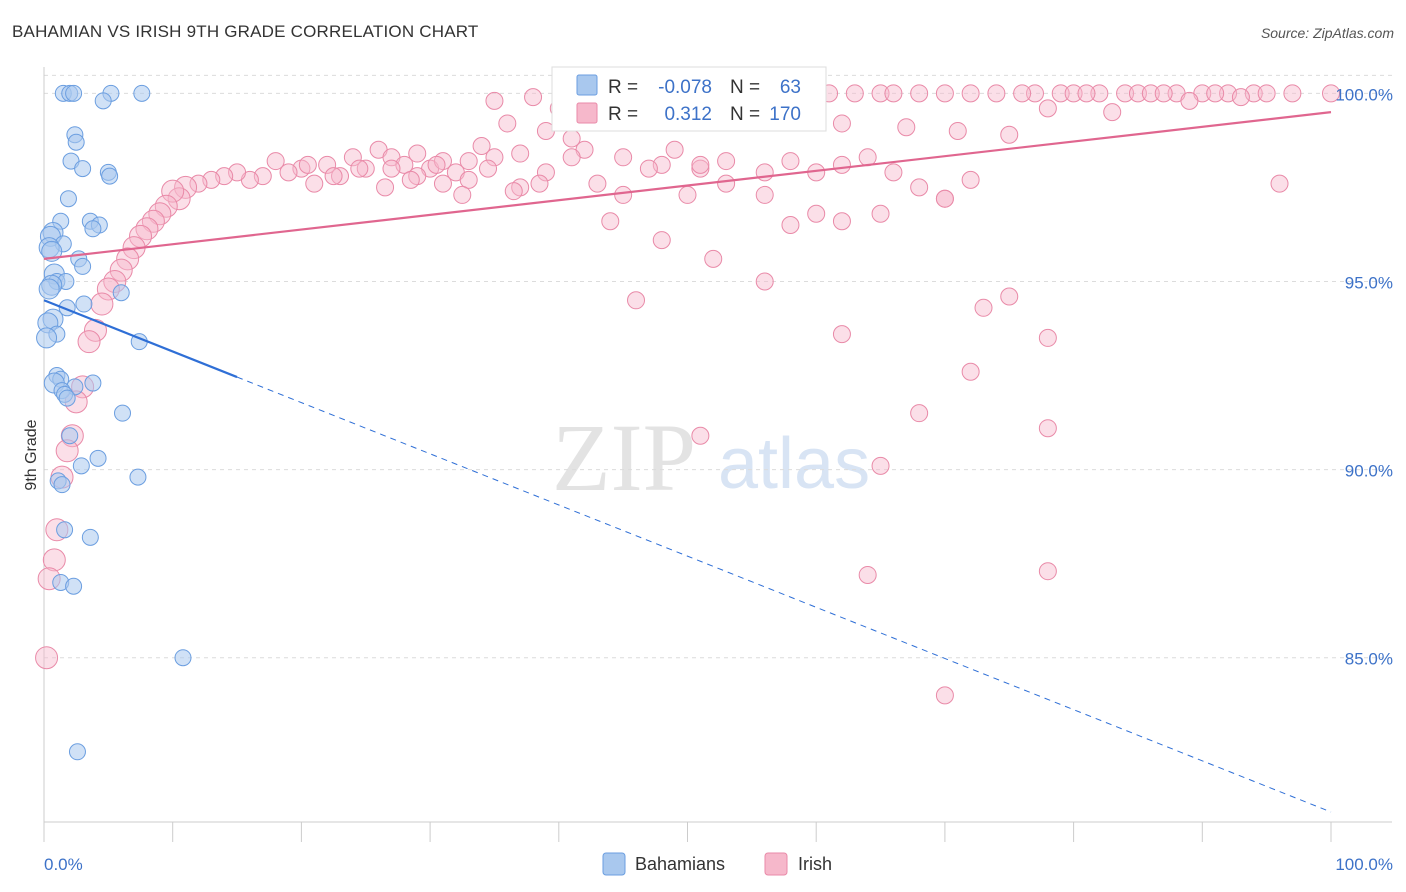 The image size is (1406, 892). Describe the element at coordinates (623, 87) in the screenshot. I see `legend-r-label-bahamians: R =` at that location.